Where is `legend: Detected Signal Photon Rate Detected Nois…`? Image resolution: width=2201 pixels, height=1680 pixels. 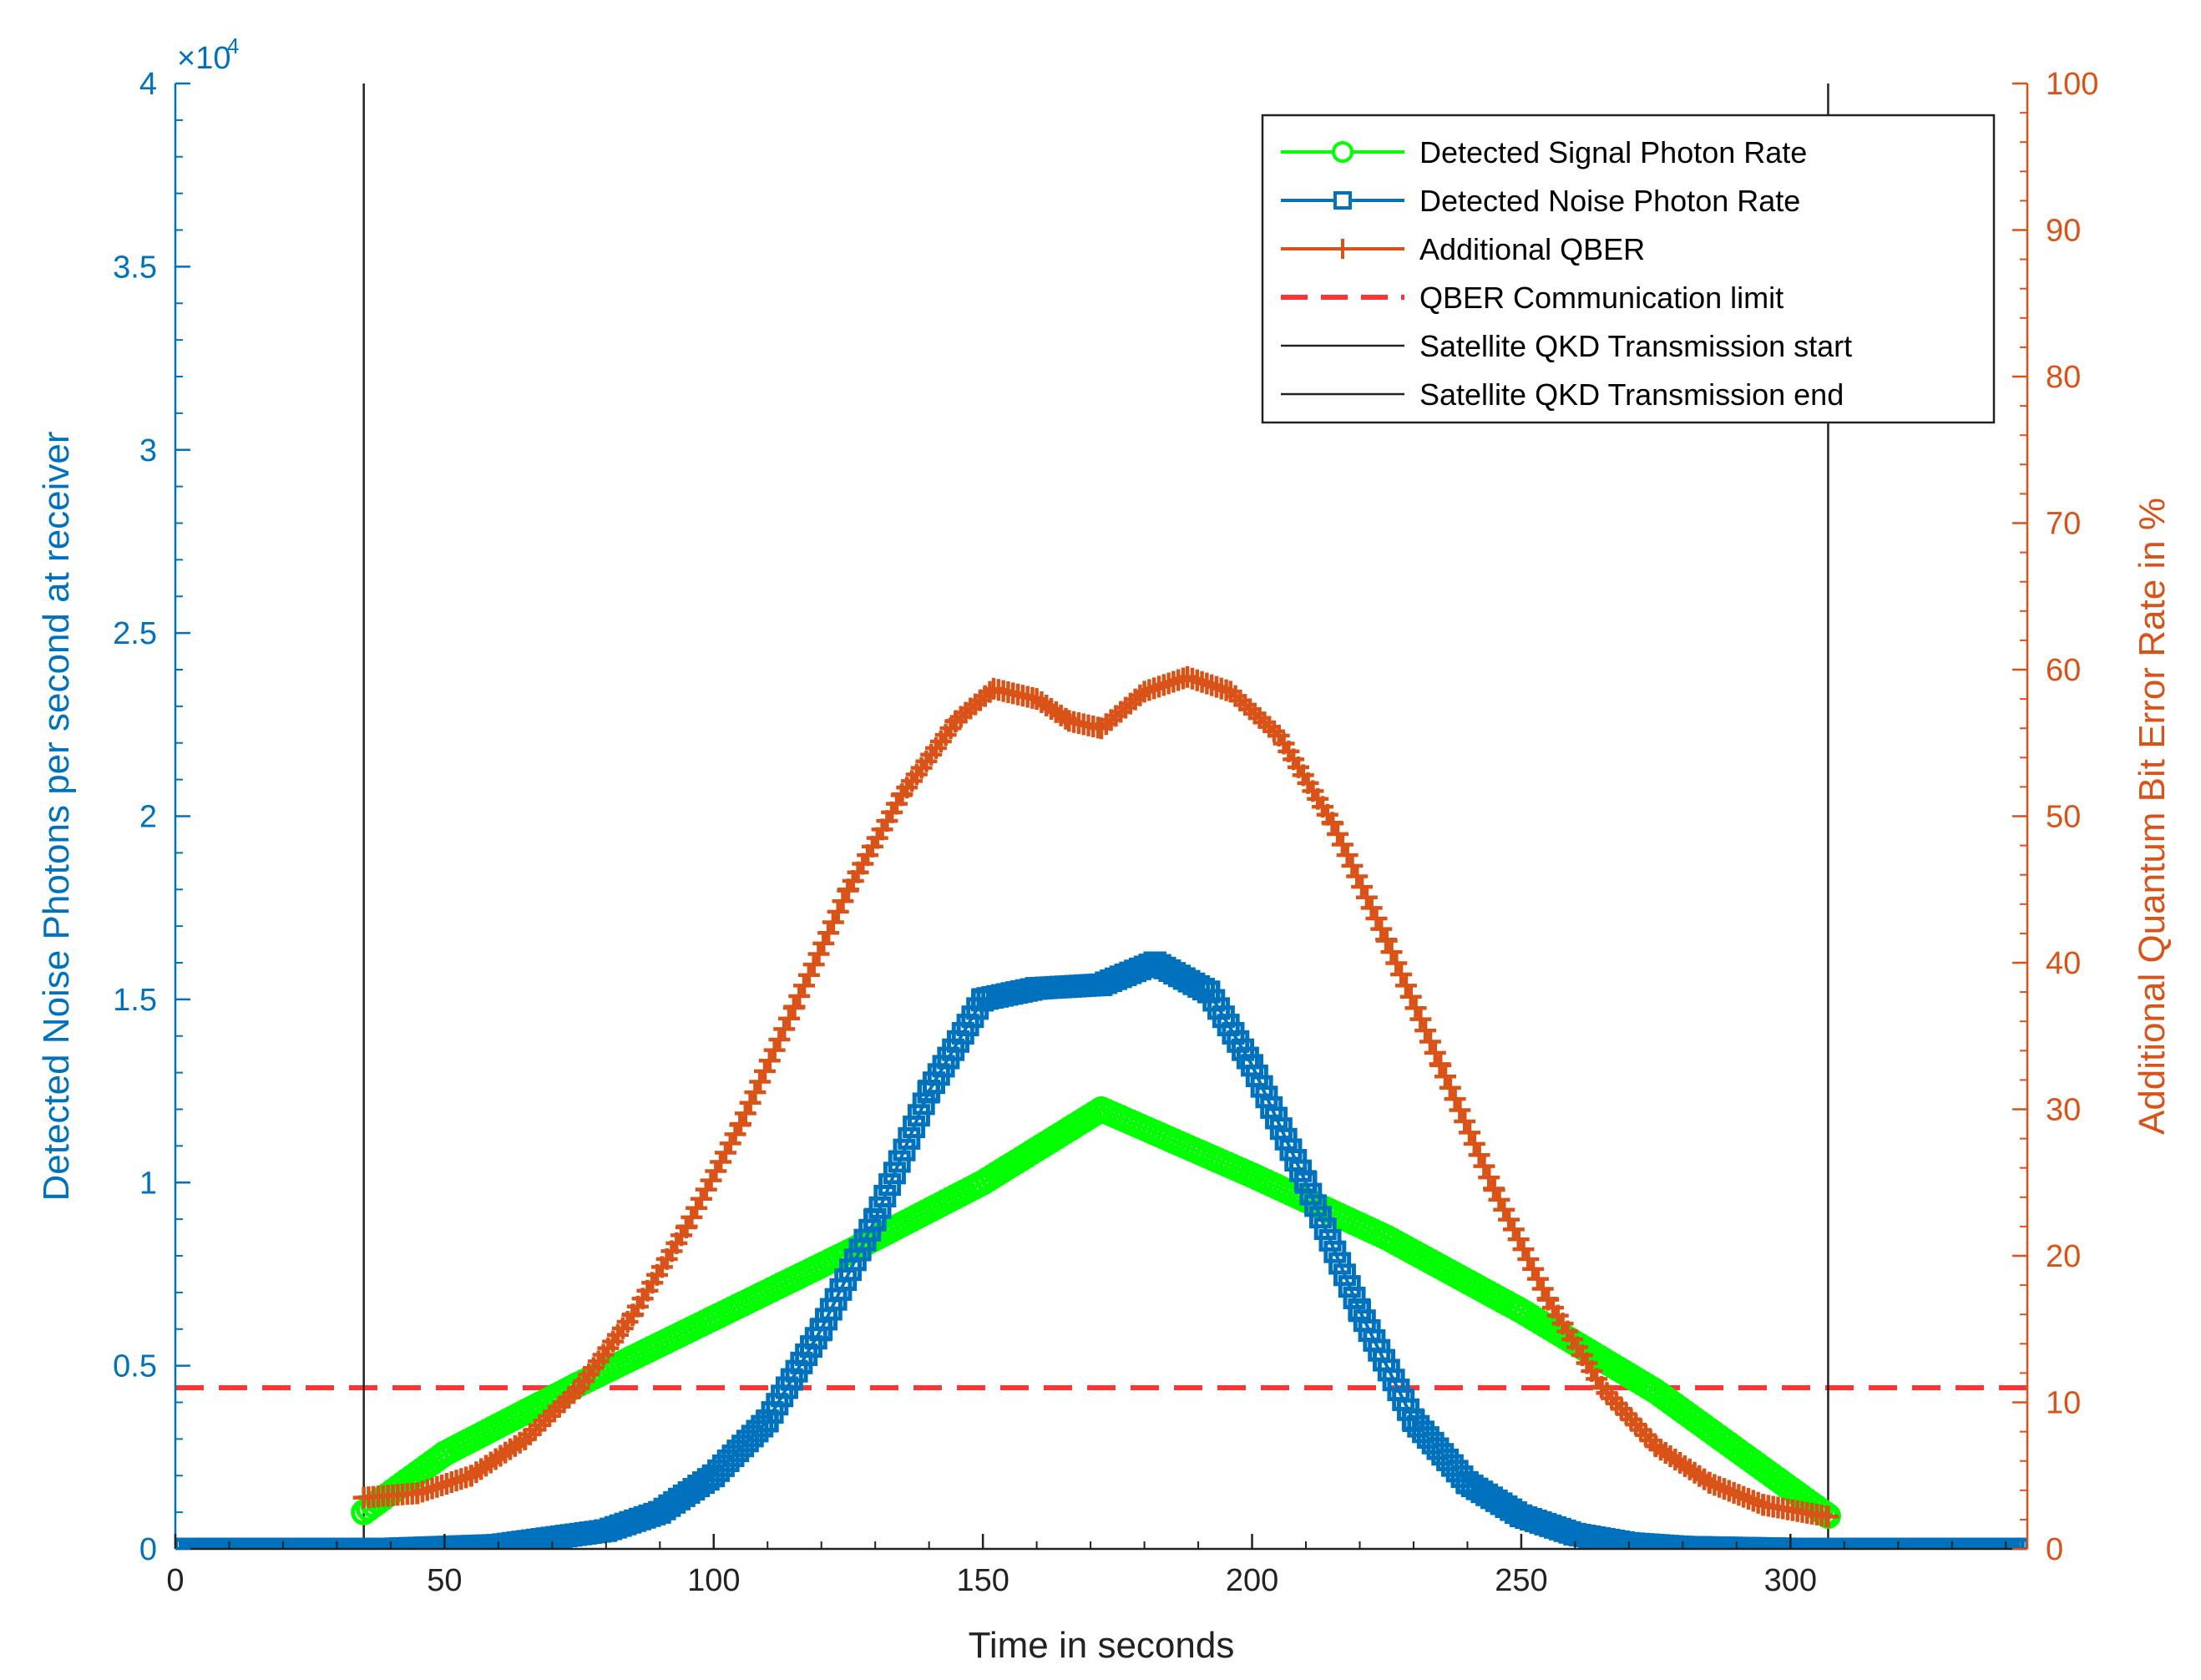 legend: Detected Signal Photon Rate Detected Nois… is located at coordinates (1629, 269).